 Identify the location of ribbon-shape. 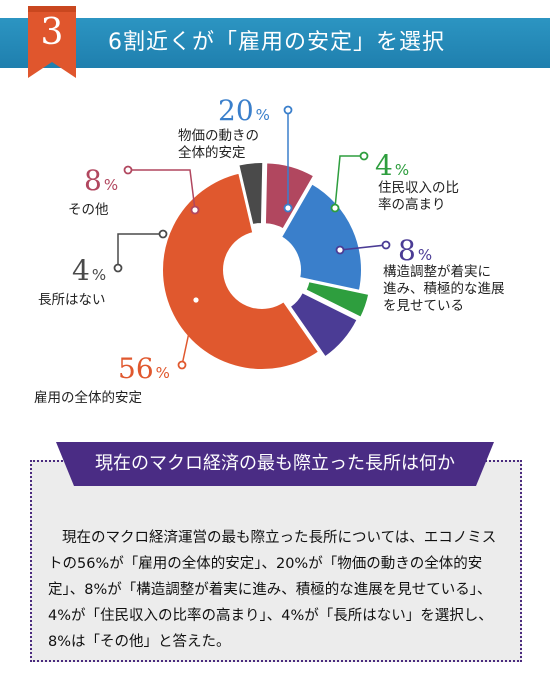
(275, 464).